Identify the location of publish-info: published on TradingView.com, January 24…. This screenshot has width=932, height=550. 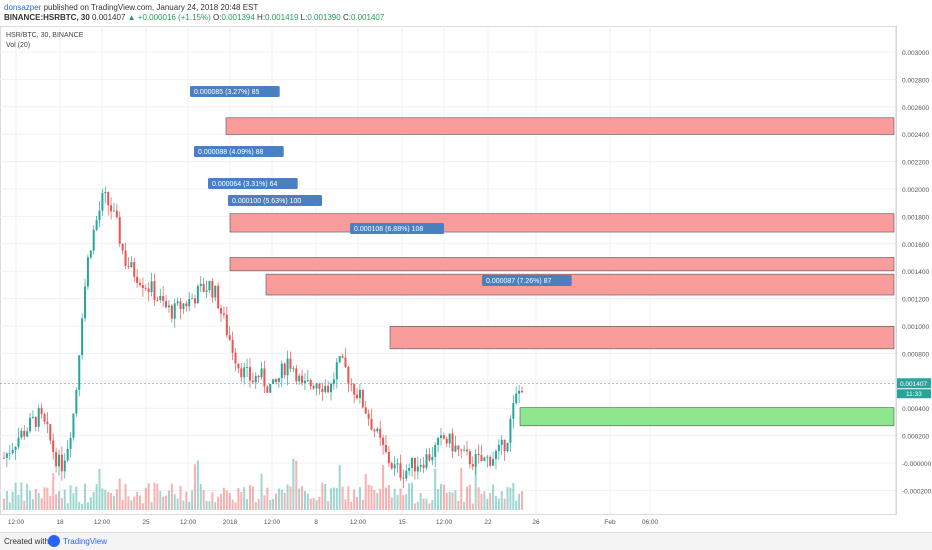
(151, 7).